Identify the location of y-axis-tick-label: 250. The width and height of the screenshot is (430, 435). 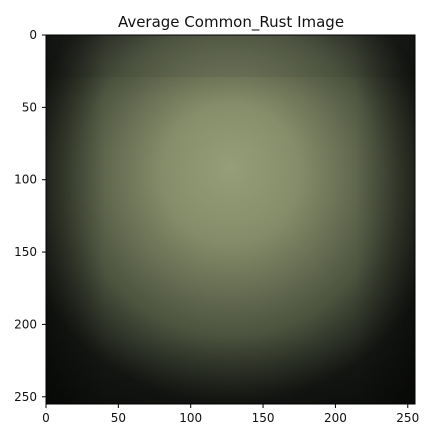
(25, 397).